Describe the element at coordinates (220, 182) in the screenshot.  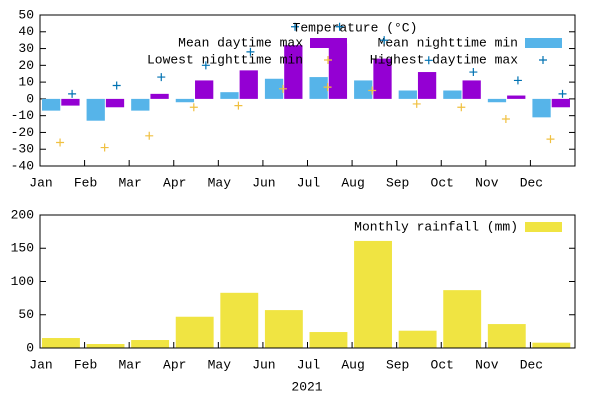
I see `x-tick-label: May` at that location.